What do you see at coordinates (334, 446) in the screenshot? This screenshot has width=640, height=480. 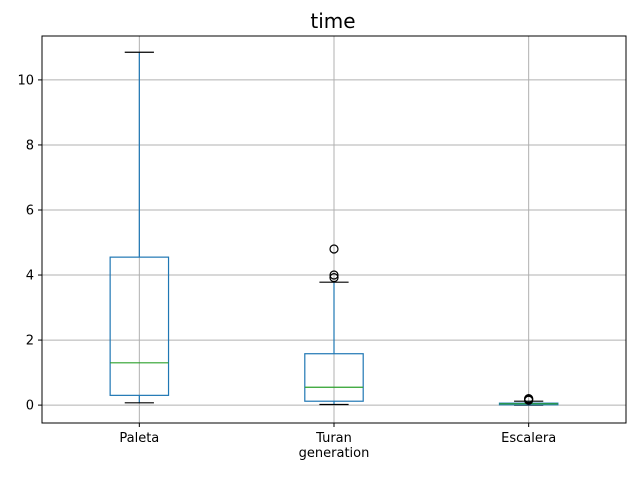 I see `x-tick-label: Turan generation` at bounding box center [334, 446].